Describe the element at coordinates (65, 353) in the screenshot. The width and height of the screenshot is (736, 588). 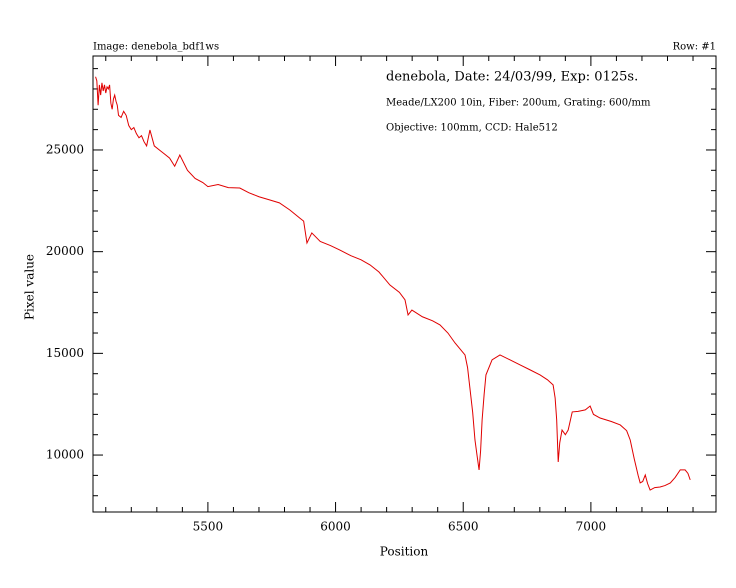
I see `y-tick-label: 15000` at that location.